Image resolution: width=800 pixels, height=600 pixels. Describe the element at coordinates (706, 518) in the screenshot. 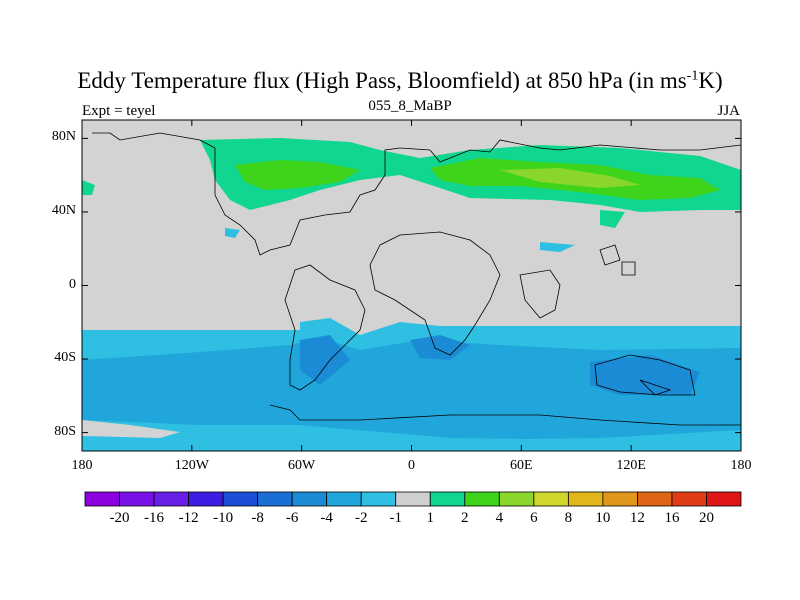

I see `colorbar-tick-label: 20` at that location.